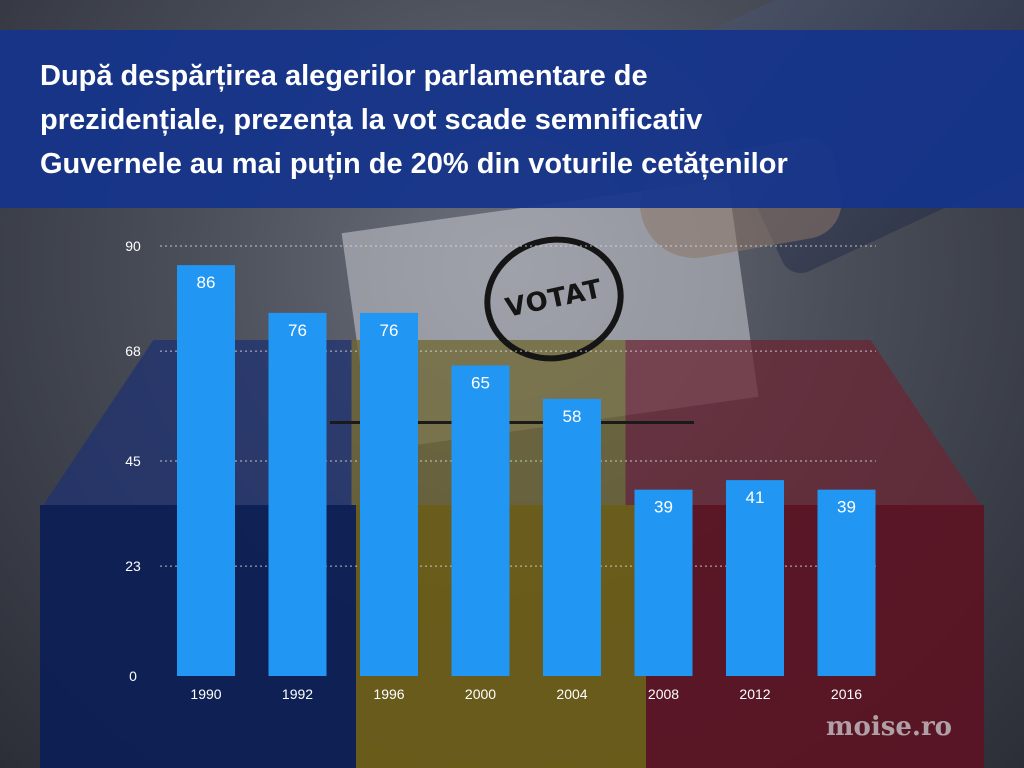 The height and width of the screenshot is (768, 1024). Describe the element at coordinates (755, 497) in the screenshot. I see `data-label: 41` at that location.